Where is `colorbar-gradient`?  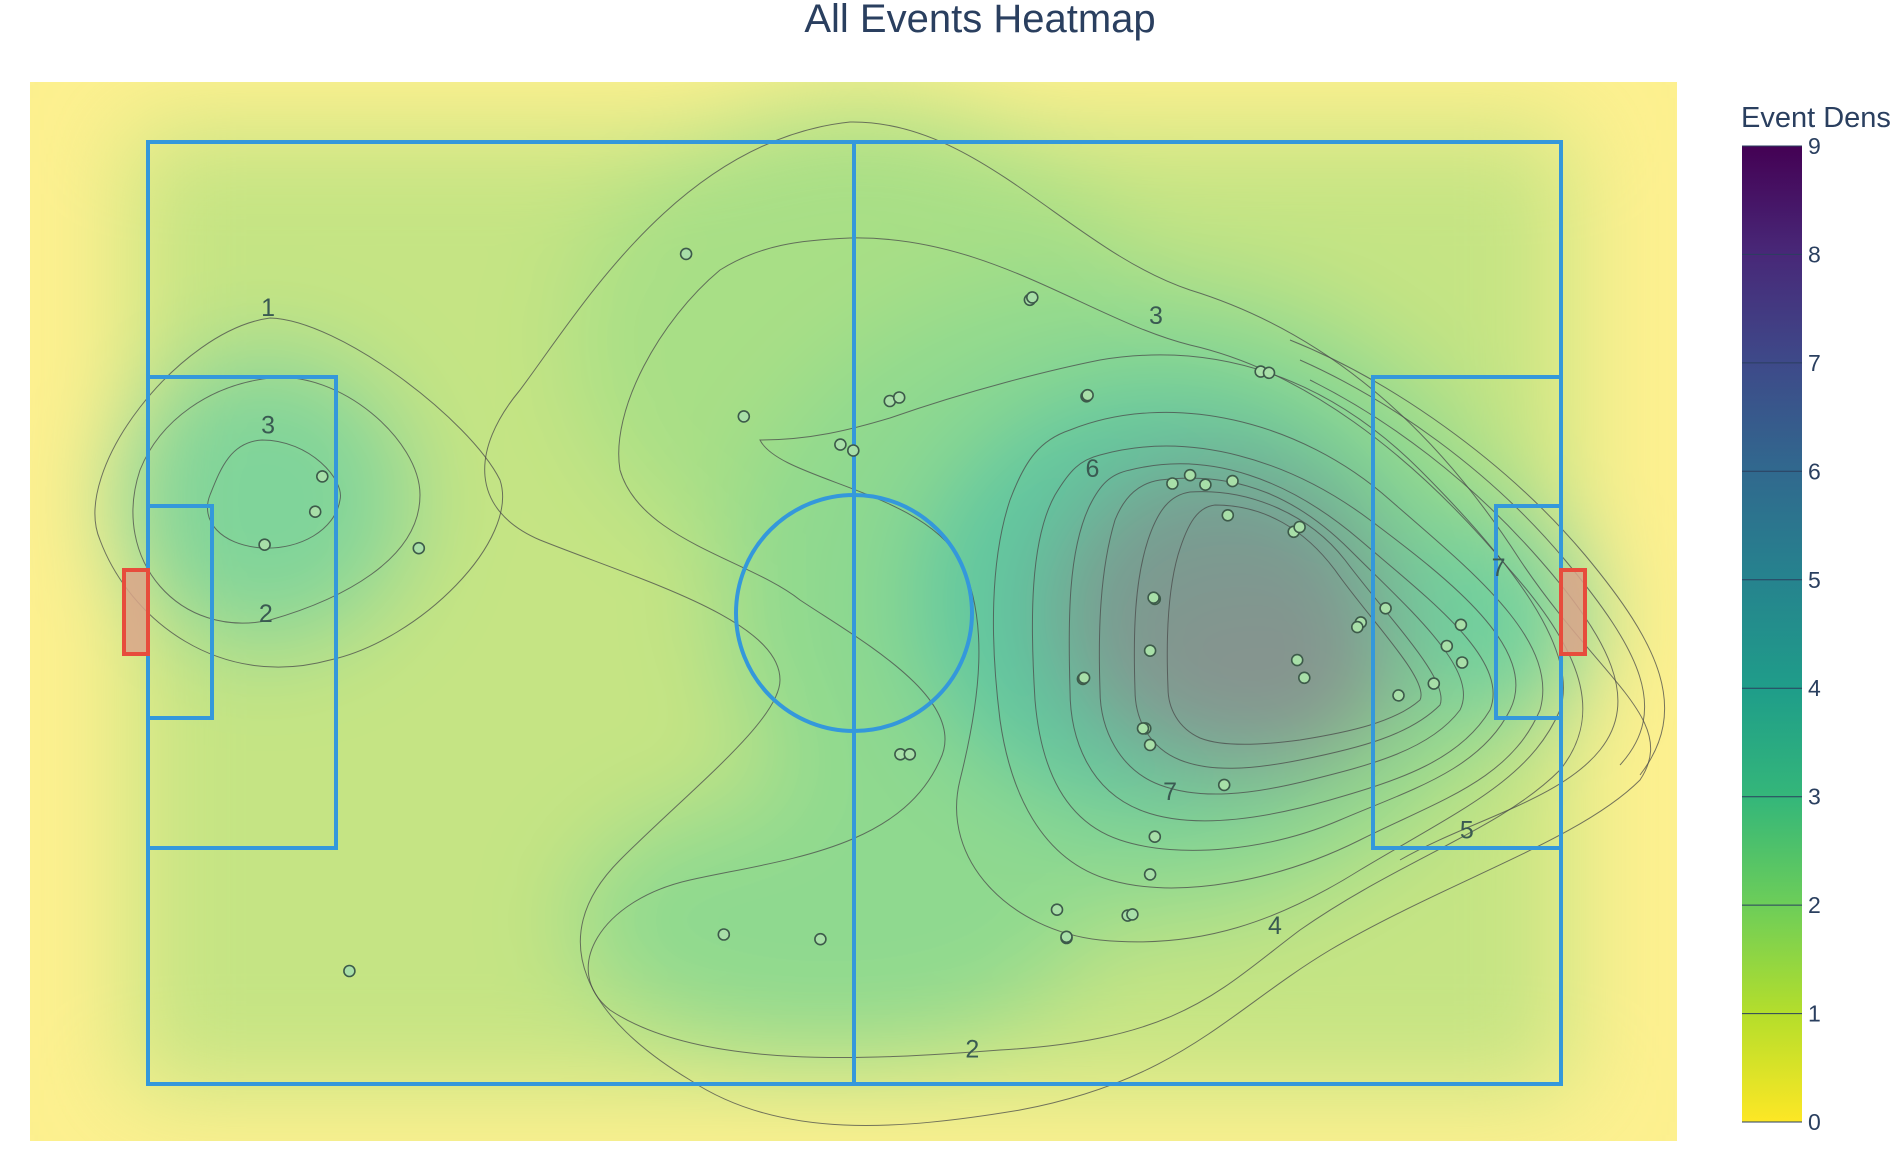
colorbar-gradient is located at coordinates (1772, 634).